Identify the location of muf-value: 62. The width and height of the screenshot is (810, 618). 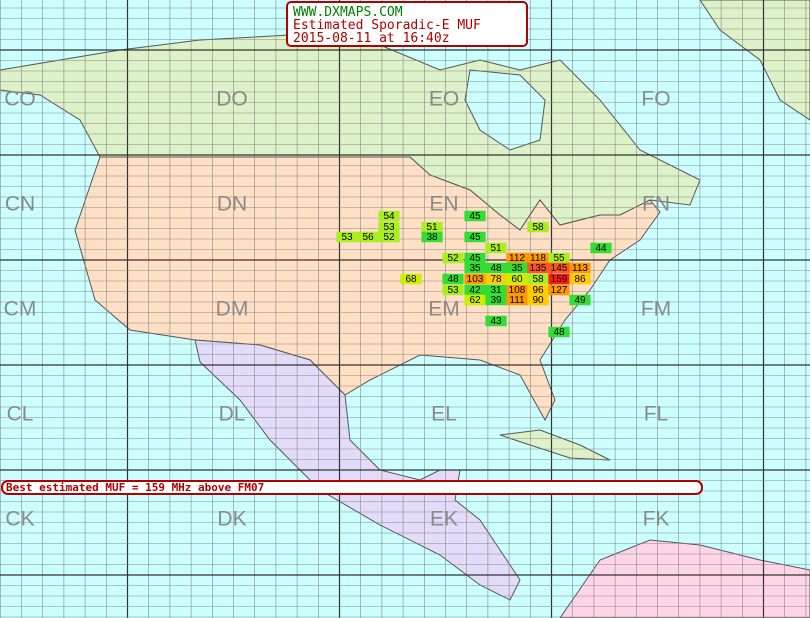
(475, 300).